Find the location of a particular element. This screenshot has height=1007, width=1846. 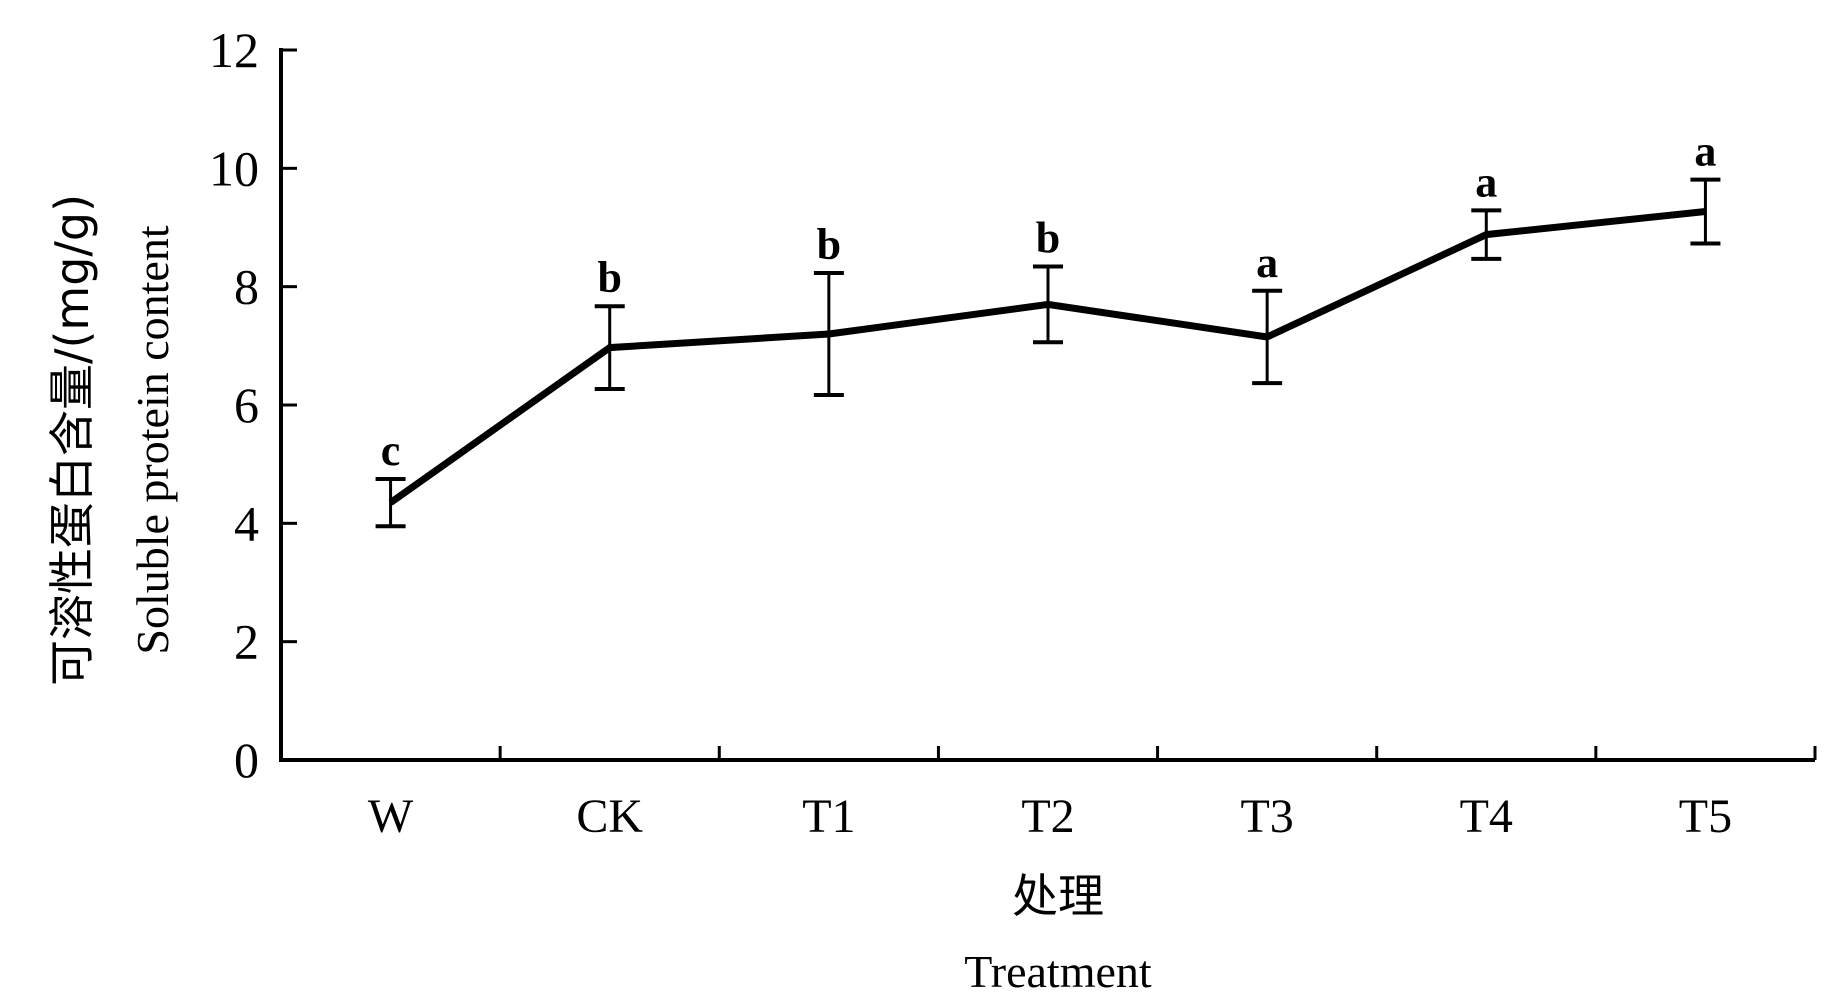

y-axis-title: 可溶性蛋白含量/(mg/g) Soluble protein content is located at coordinates (111, 440).